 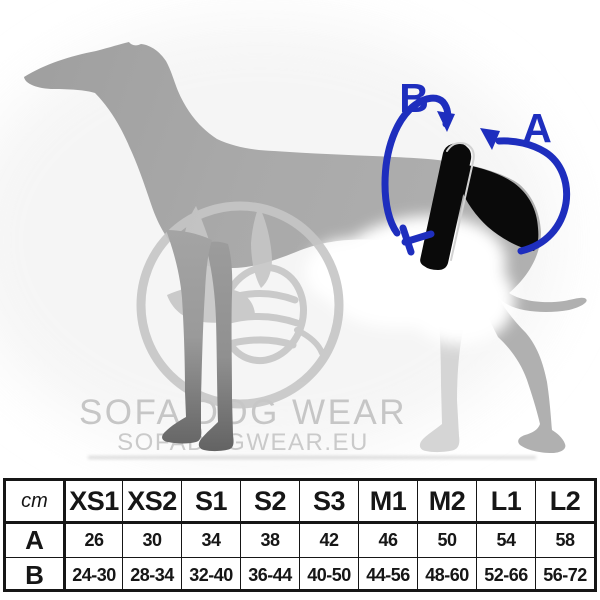 What do you see at coordinates (505, 501) in the screenshot?
I see `size-header-cell: L1` at bounding box center [505, 501].